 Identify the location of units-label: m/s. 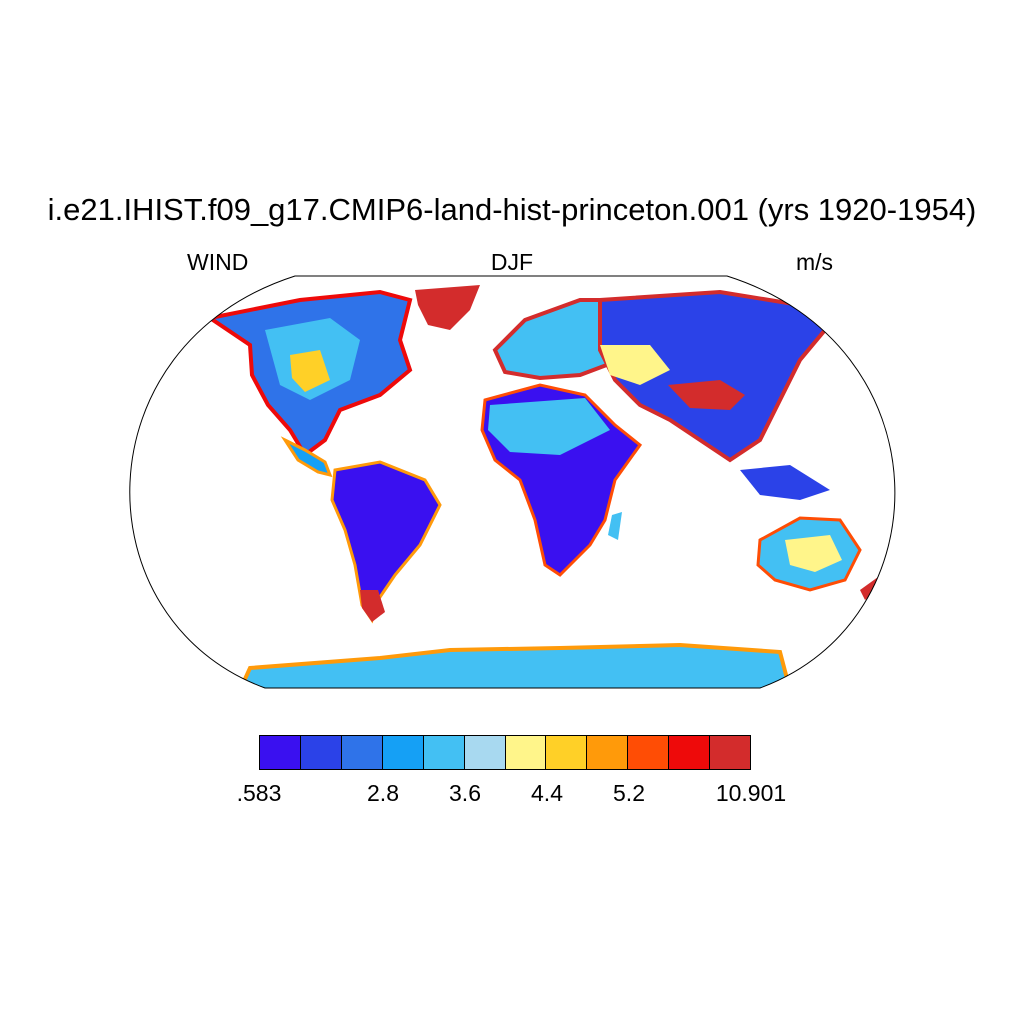
(815, 262).